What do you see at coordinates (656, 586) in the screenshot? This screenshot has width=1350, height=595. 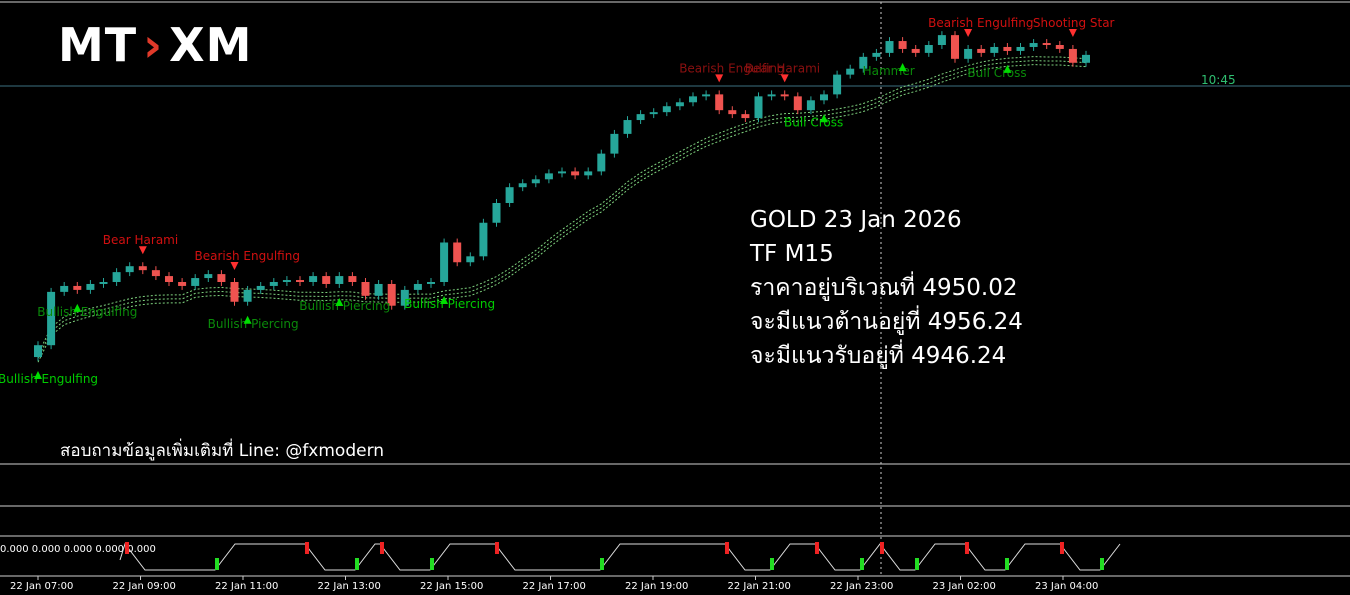 I see `x-tick-label: 22 Jan 19:00` at bounding box center [656, 586].